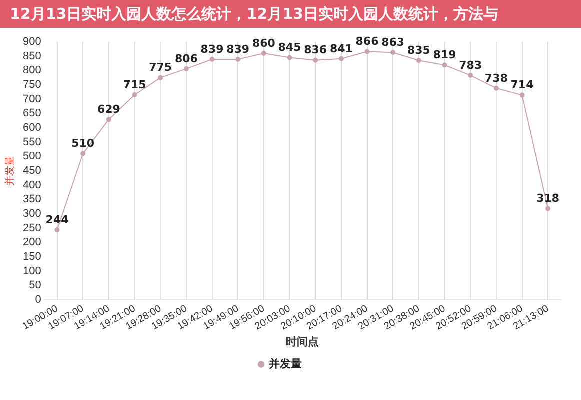 This screenshot has width=581, height=400. What do you see at coordinates (418, 50) in the screenshot?
I see `data-label: 835` at bounding box center [418, 50].